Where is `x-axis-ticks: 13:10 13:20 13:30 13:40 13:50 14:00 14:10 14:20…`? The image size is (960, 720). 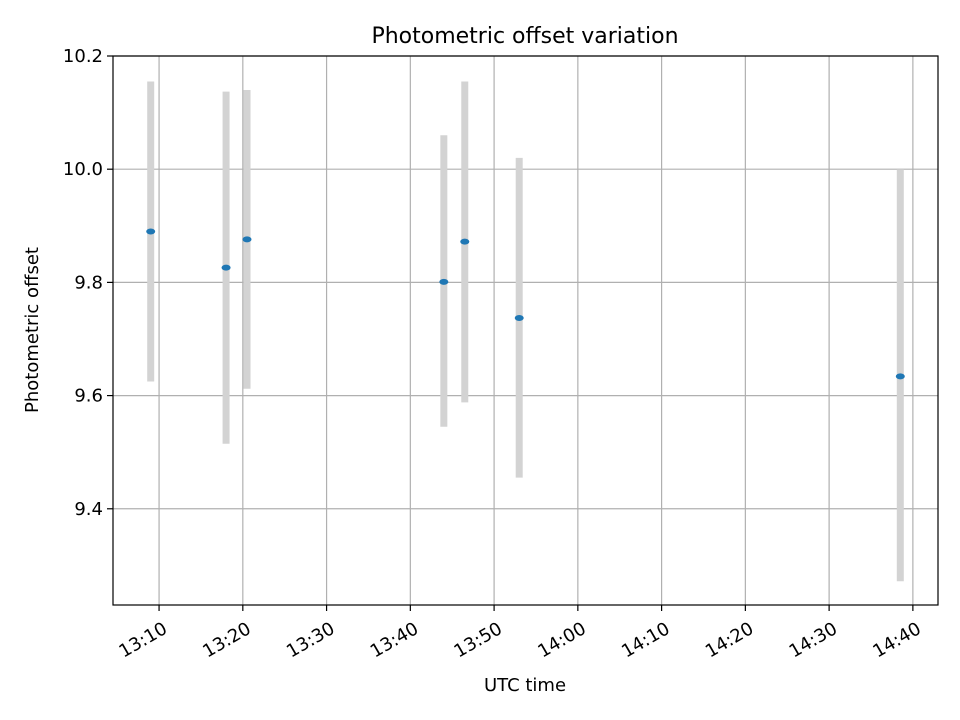
x-axis-ticks: 13:10 13:20 13:30 13:40 13:50 14:00 14:10 14:20… is located at coordinates (520, 633).